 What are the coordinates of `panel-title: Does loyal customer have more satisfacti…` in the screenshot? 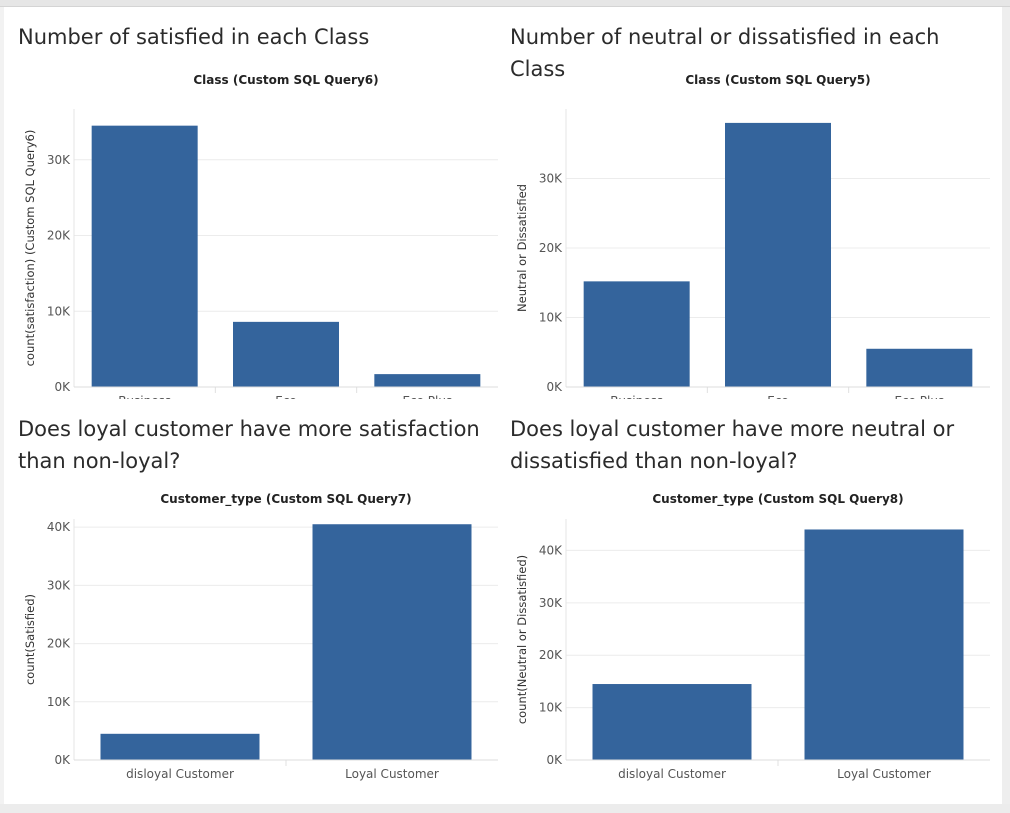 It's located at (249, 445).